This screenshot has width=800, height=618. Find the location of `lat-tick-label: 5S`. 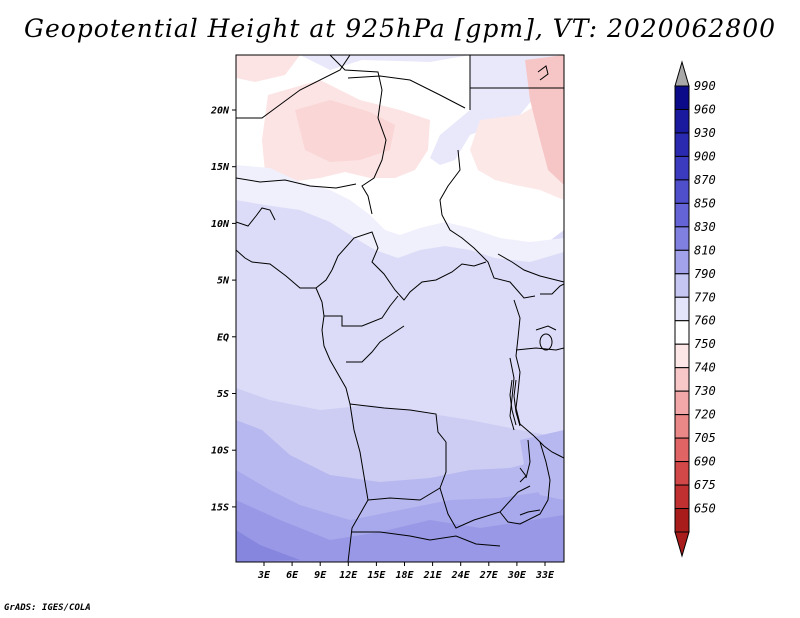

lat-tick-label: 5S is located at coordinates (223, 394).